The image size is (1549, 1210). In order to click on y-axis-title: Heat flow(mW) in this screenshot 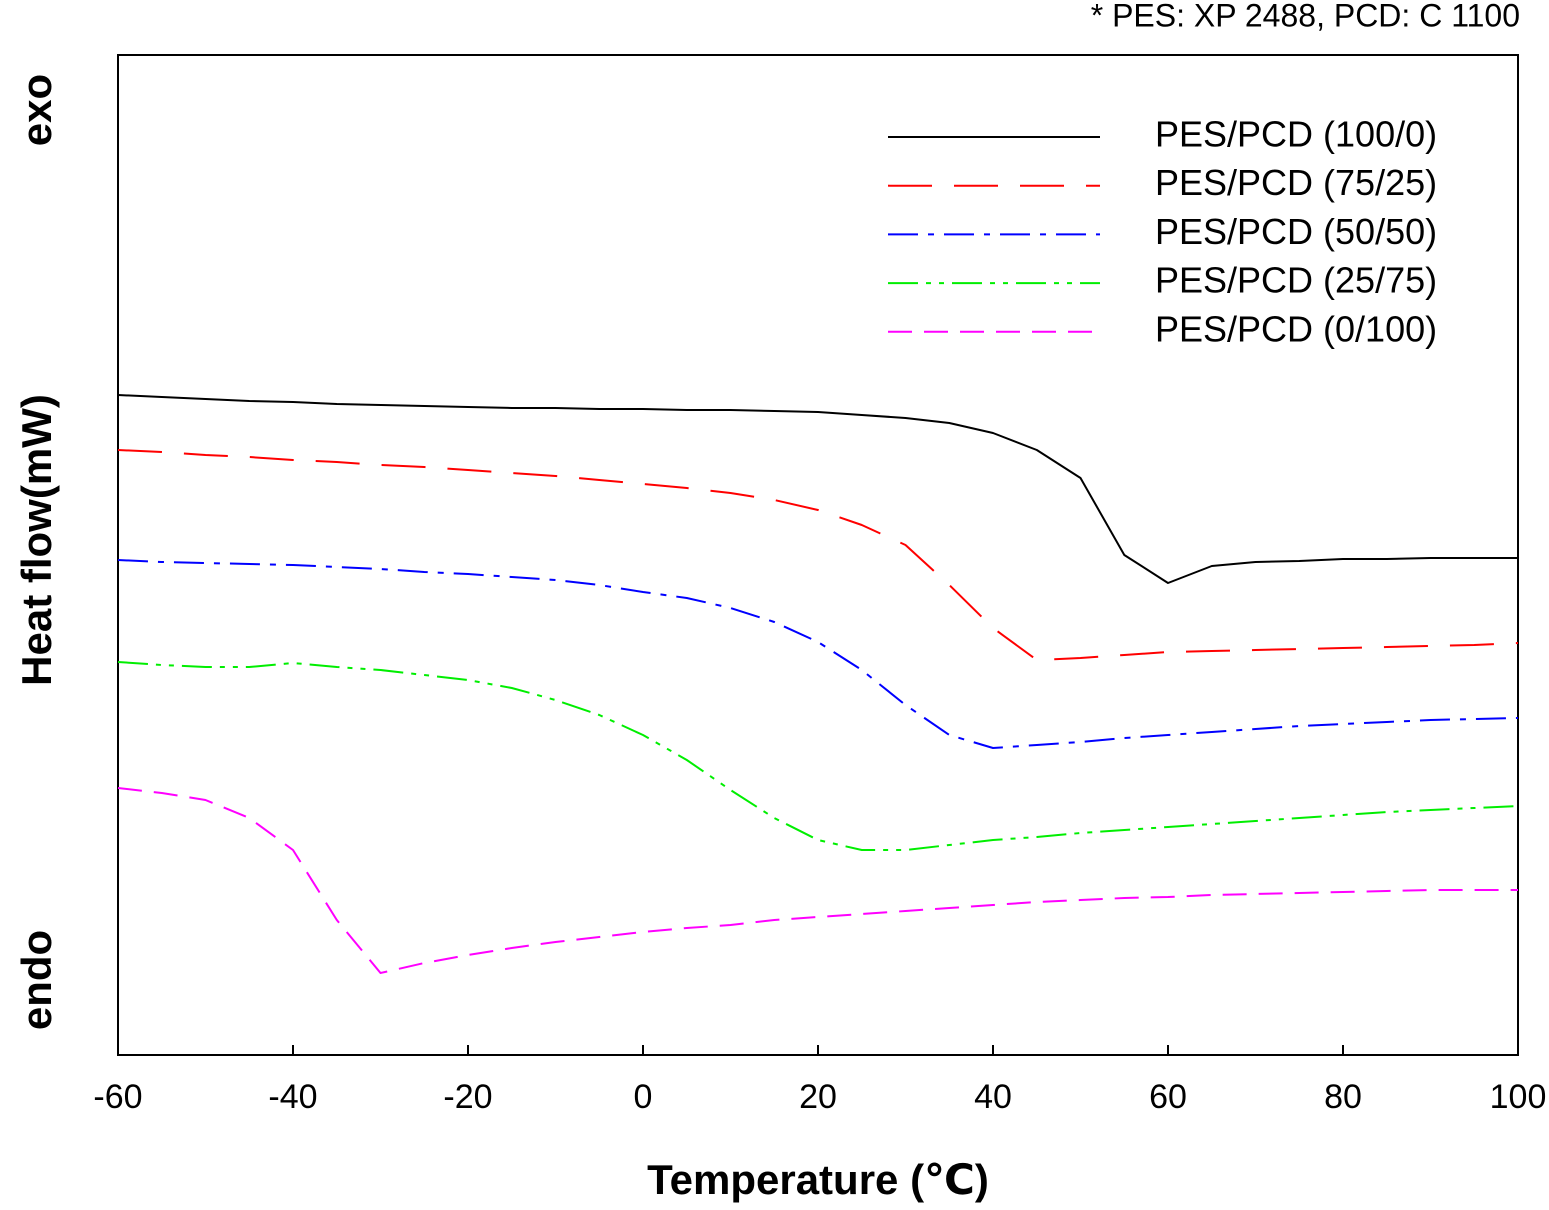, I will do `click(36, 540)`.